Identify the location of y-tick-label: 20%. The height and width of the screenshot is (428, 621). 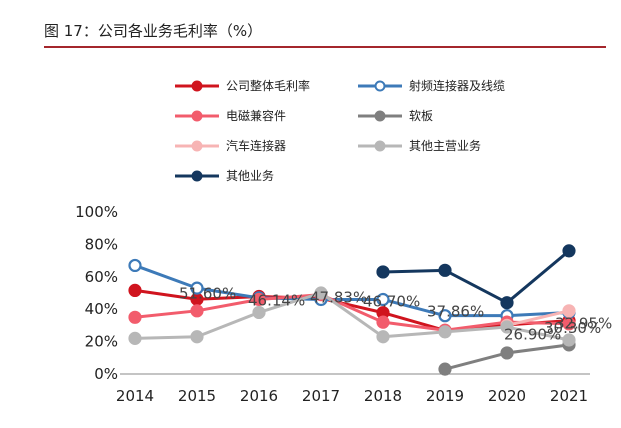
(101, 342).